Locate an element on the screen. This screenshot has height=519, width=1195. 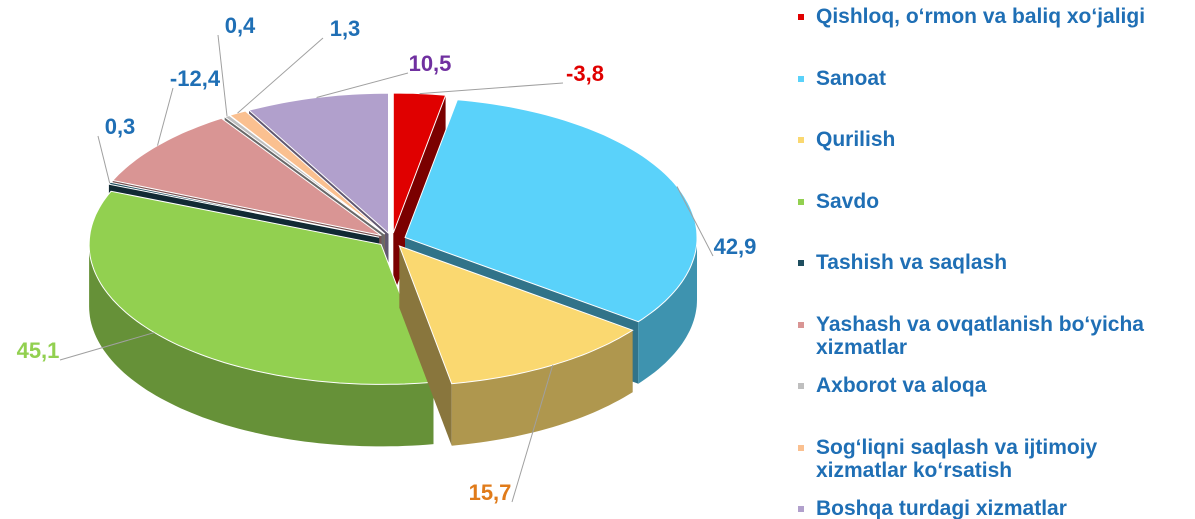
data-label: 15,7 is located at coordinates (490, 492).